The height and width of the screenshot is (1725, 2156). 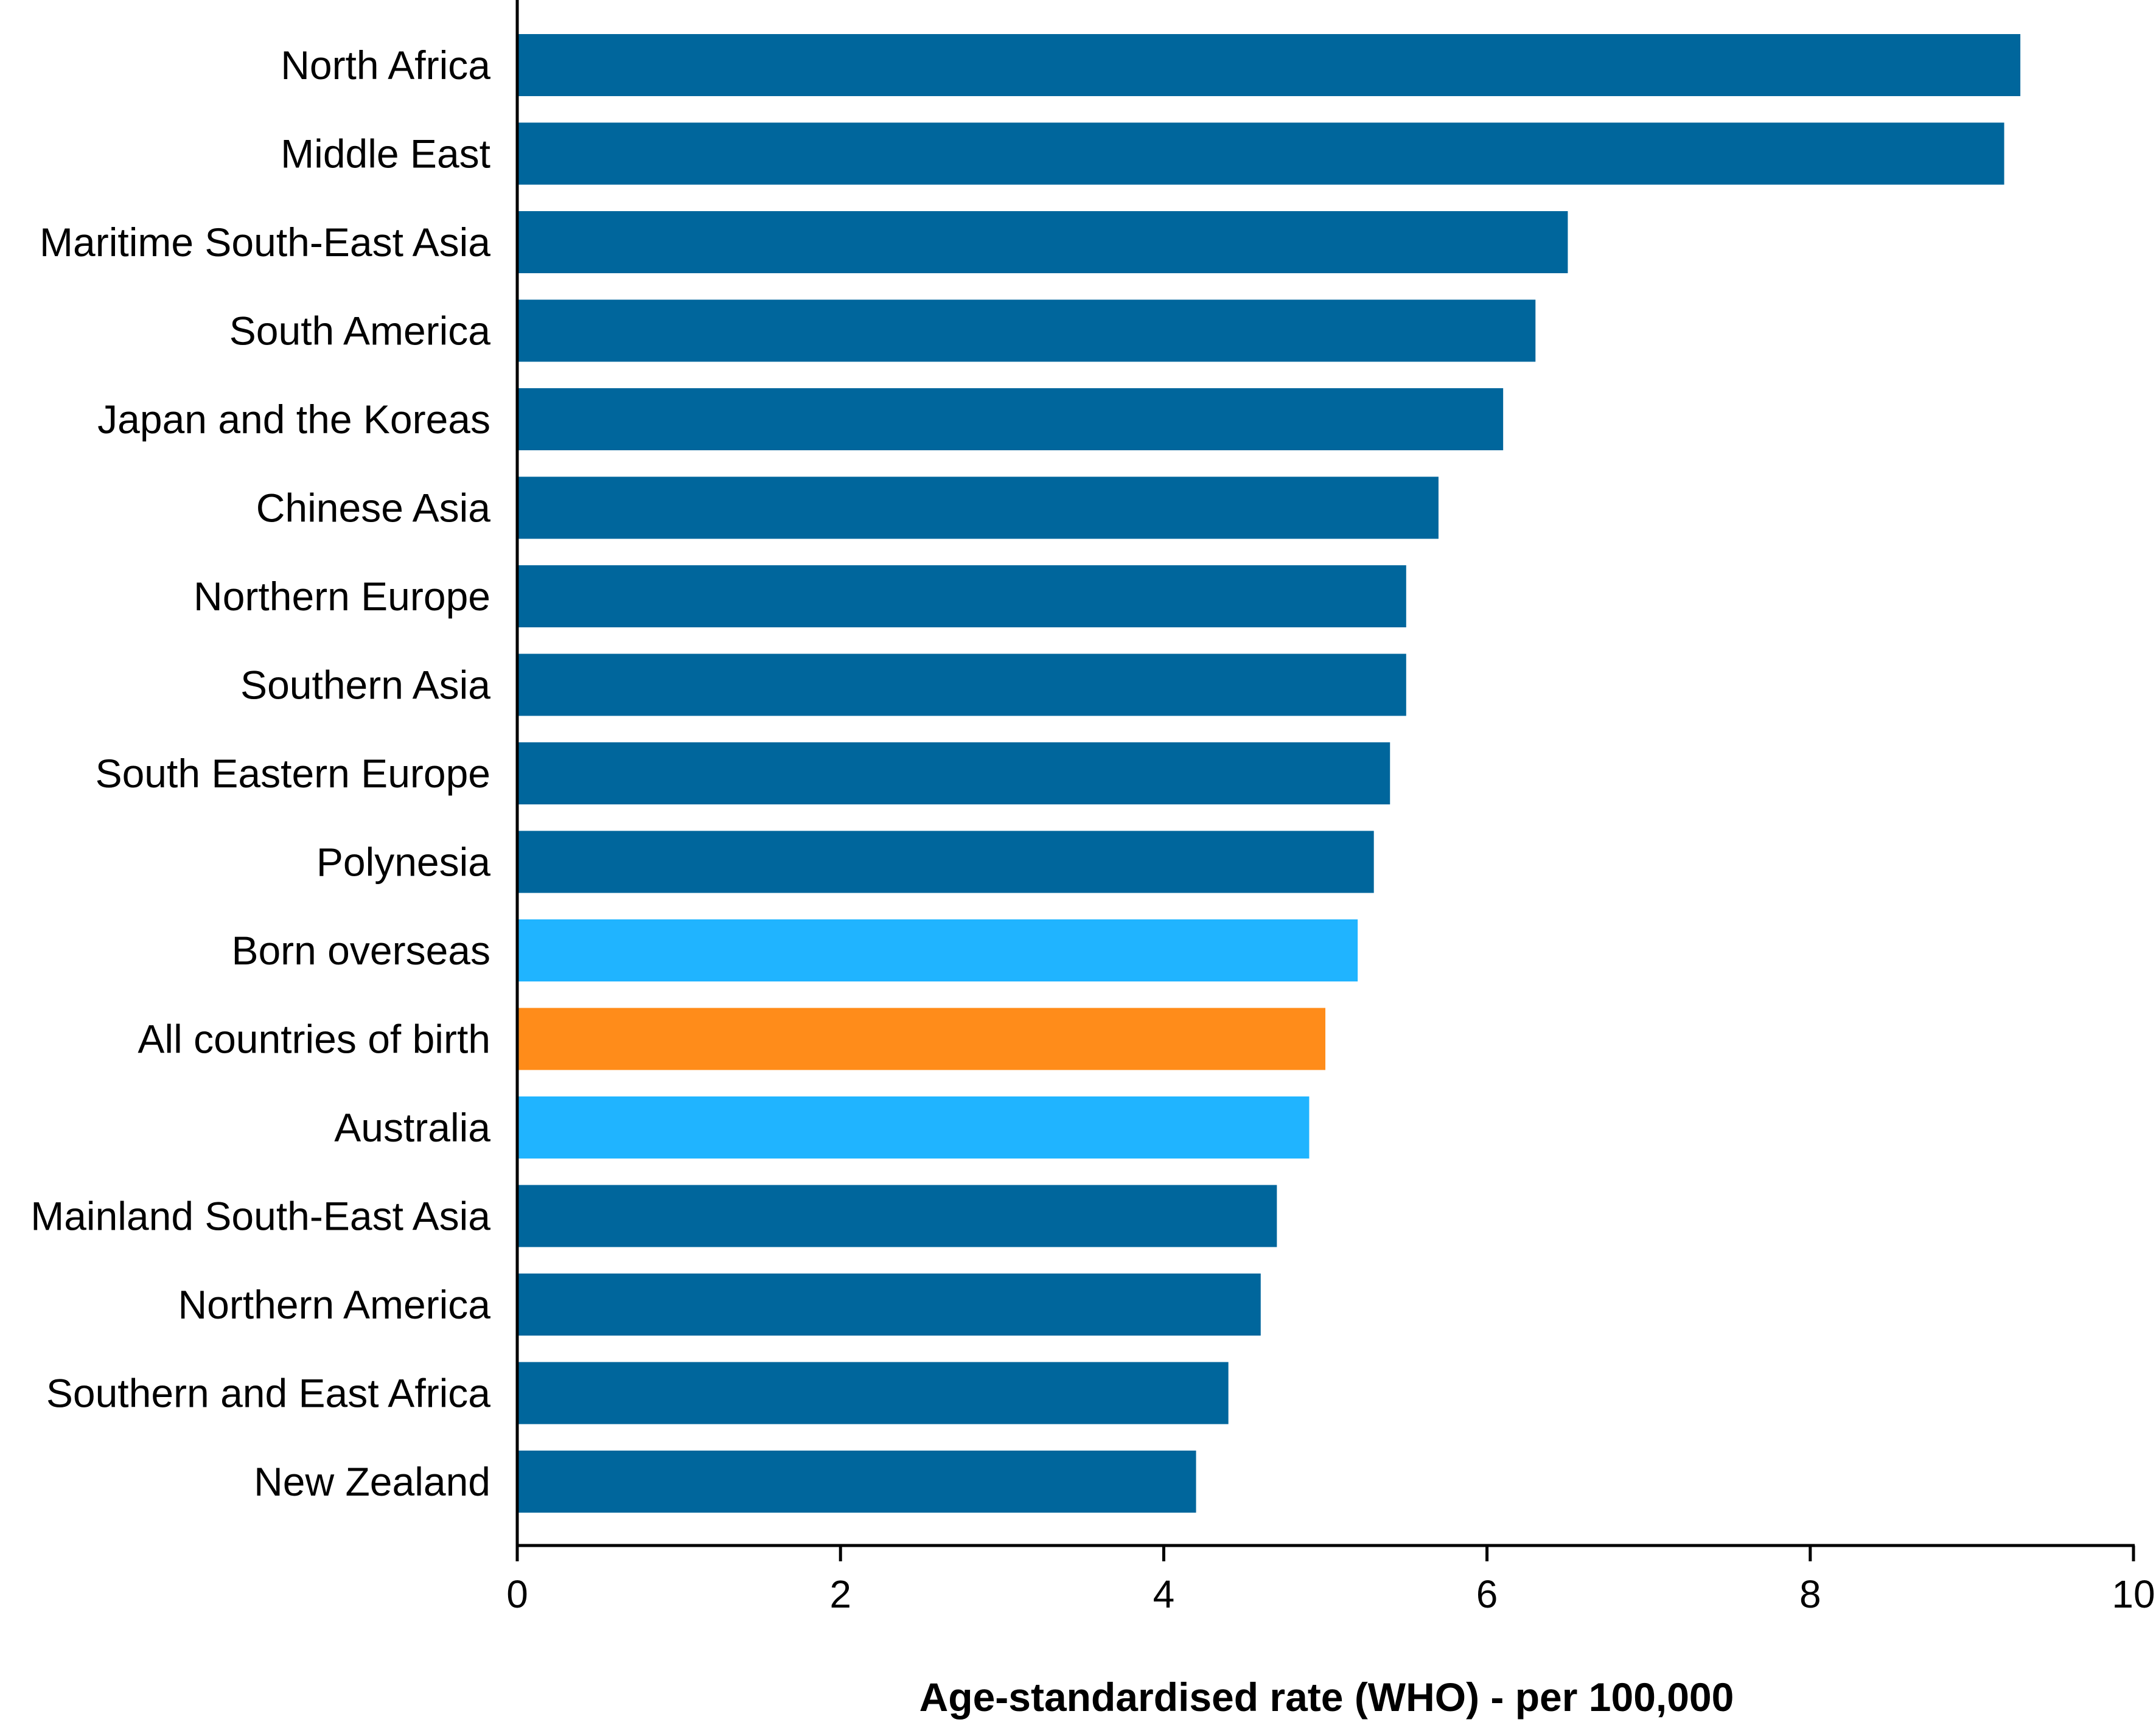 I want to click on category-label: Japan and the Koreas, so click(x=294, y=420).